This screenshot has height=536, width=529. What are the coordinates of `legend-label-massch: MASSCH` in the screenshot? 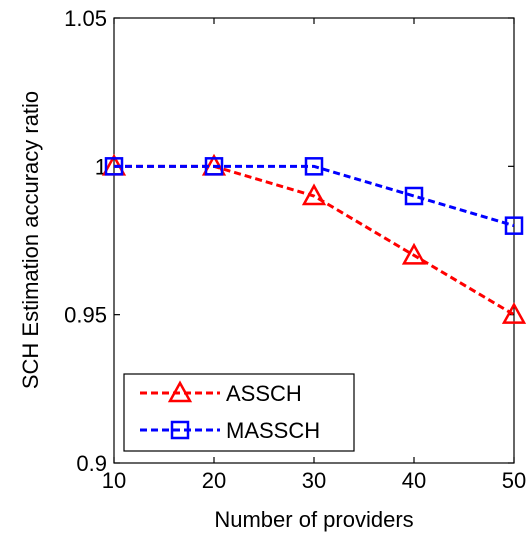 It's located at (273, 430).